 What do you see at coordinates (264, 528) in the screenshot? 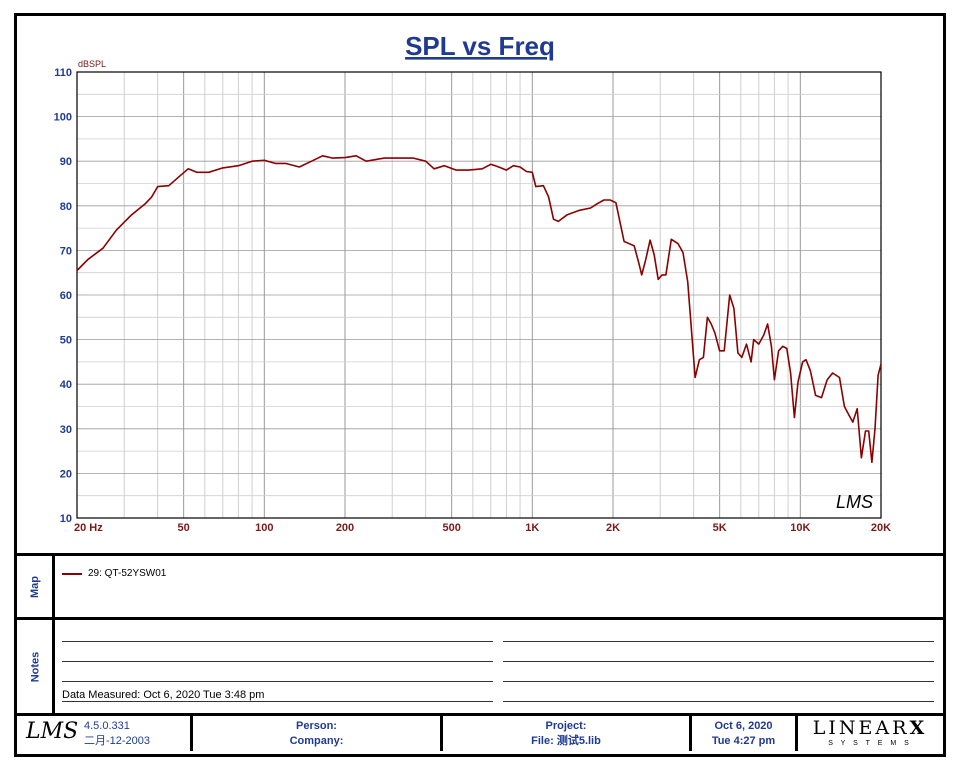
I see `x-tick-label: 100` at bounding box center [264, 528].